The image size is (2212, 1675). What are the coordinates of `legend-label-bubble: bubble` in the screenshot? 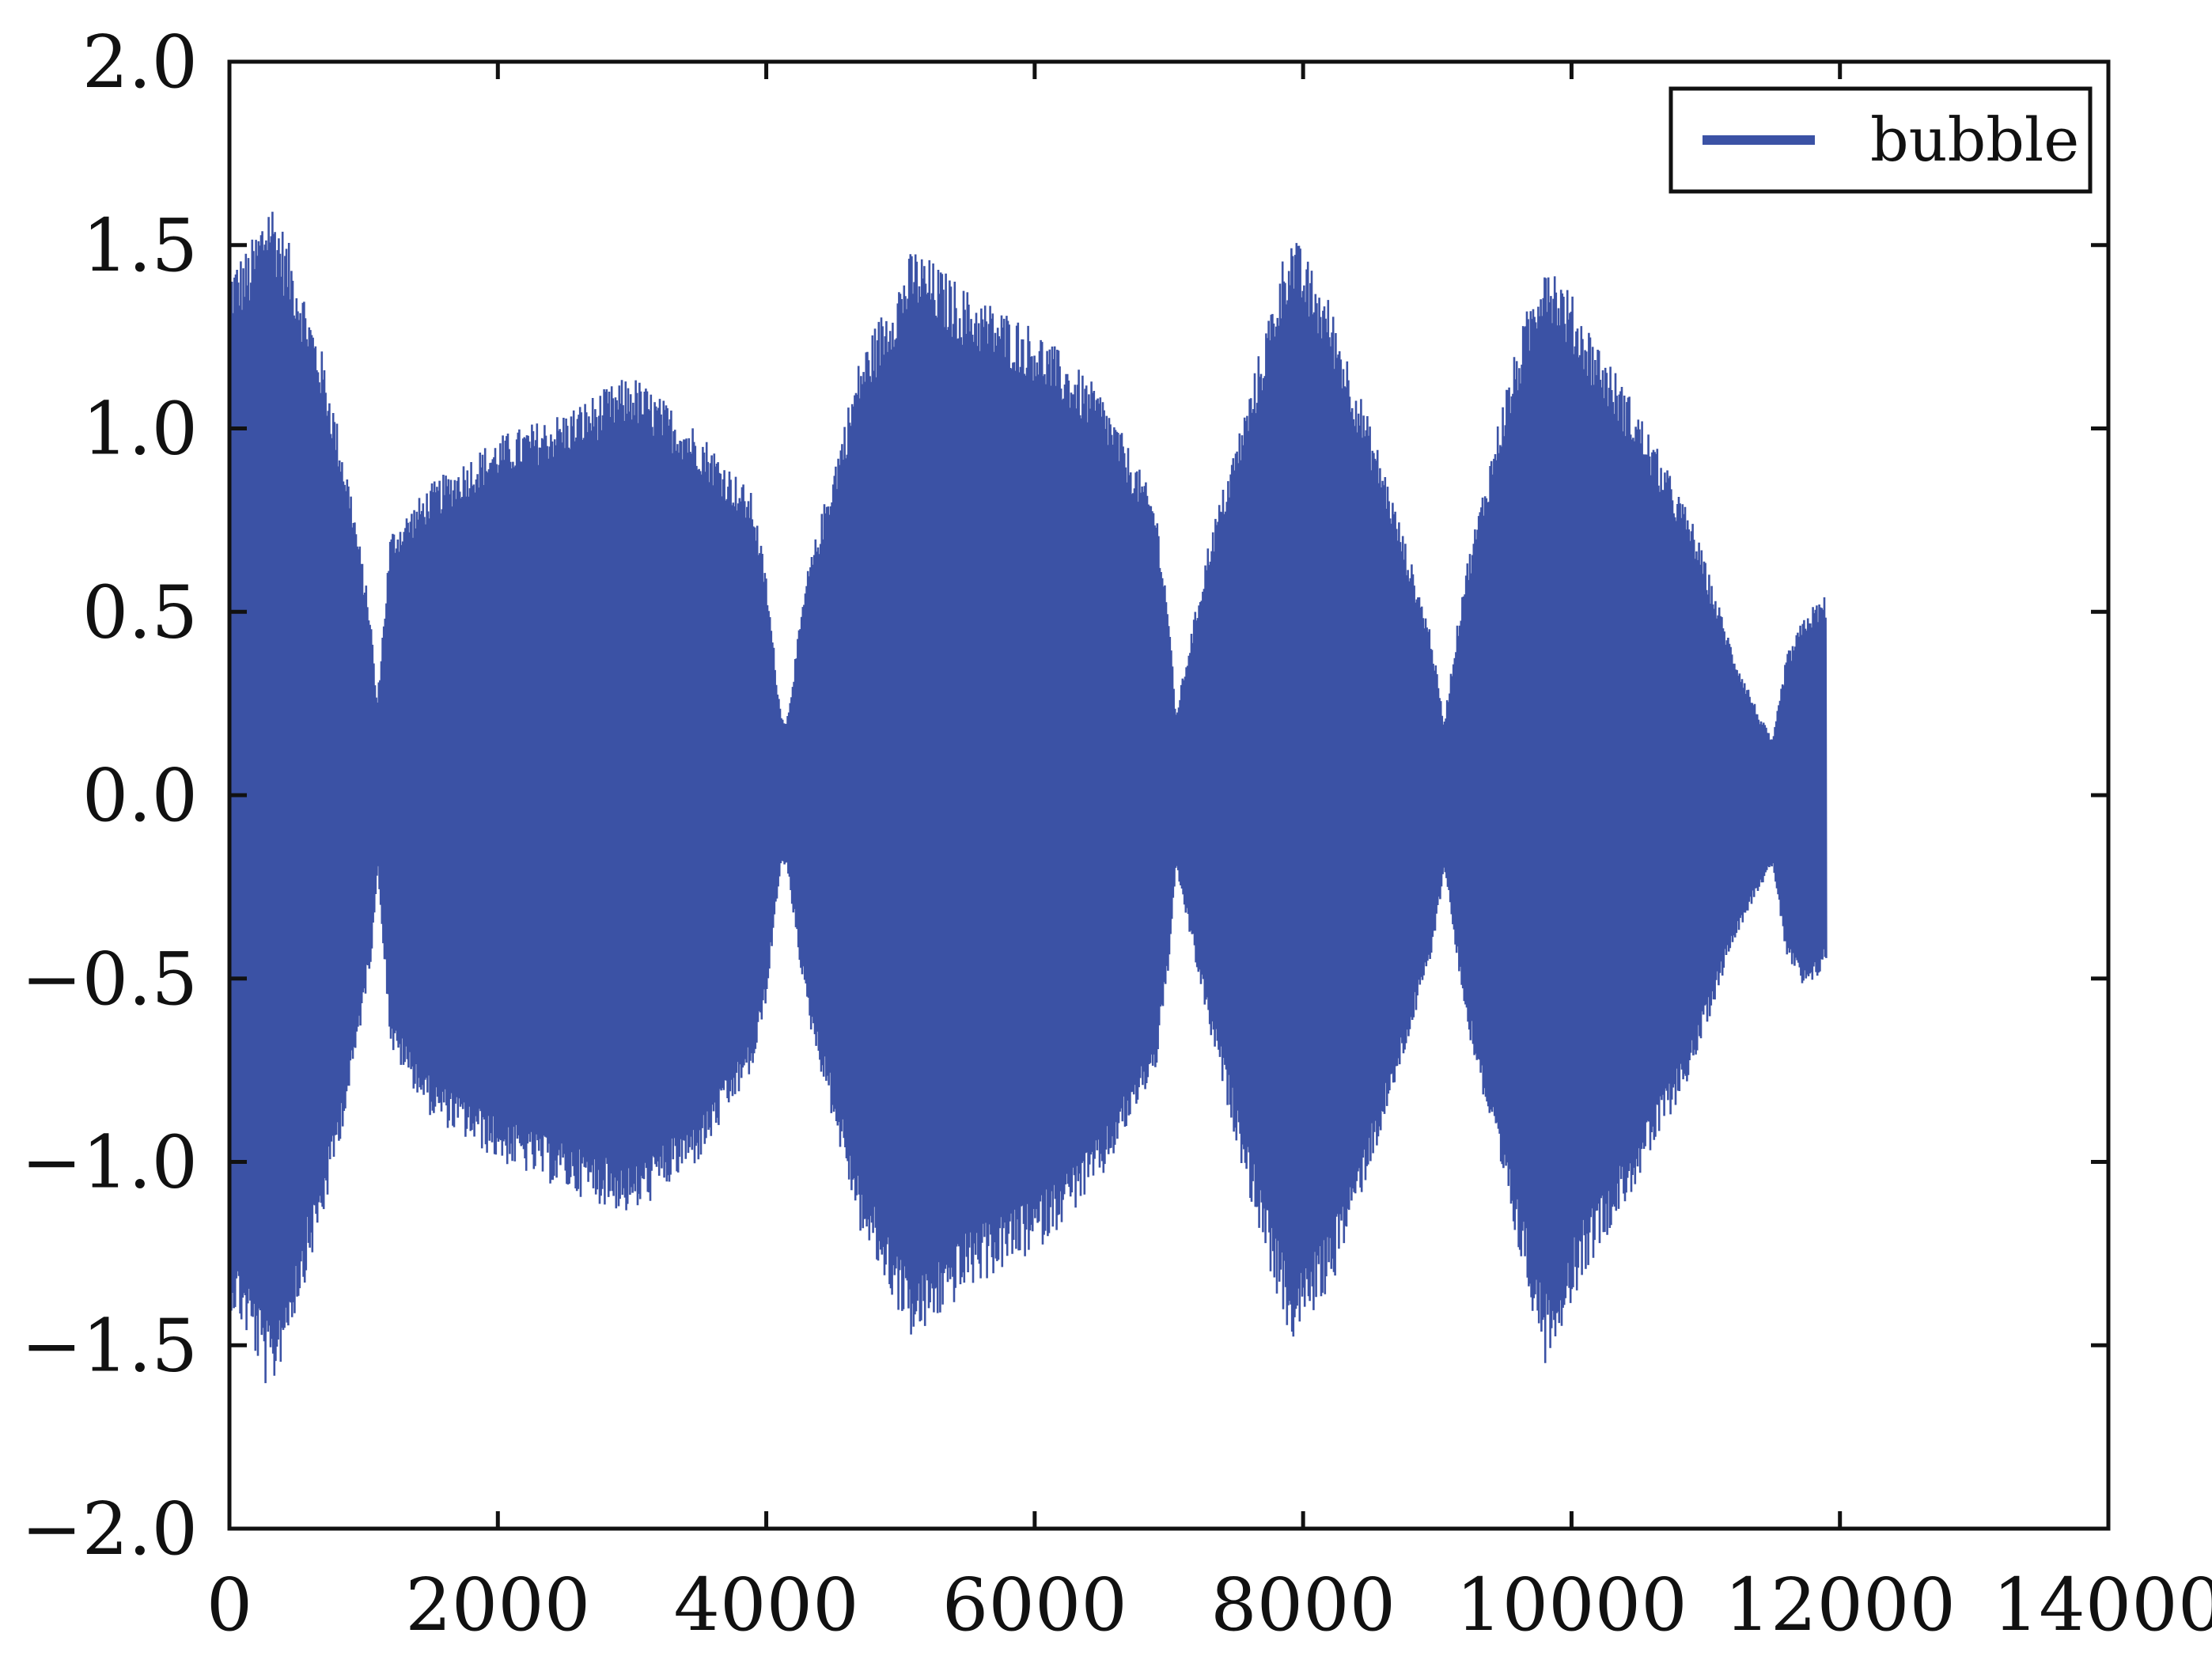 It's located at (1974, 139).